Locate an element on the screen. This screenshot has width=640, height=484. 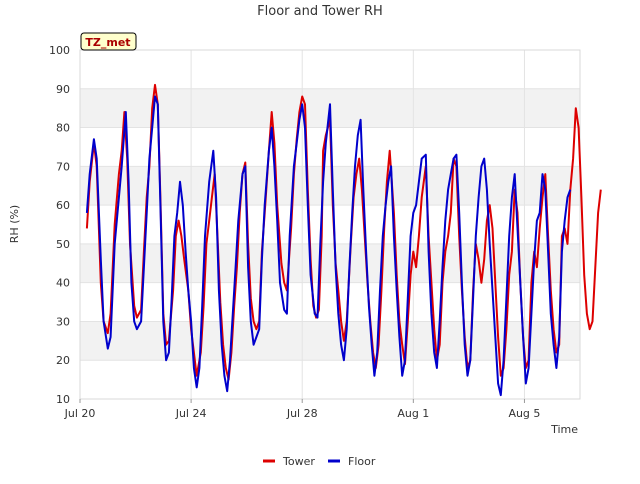
y-tick-label: 40 is located at coordinates (63, 283).